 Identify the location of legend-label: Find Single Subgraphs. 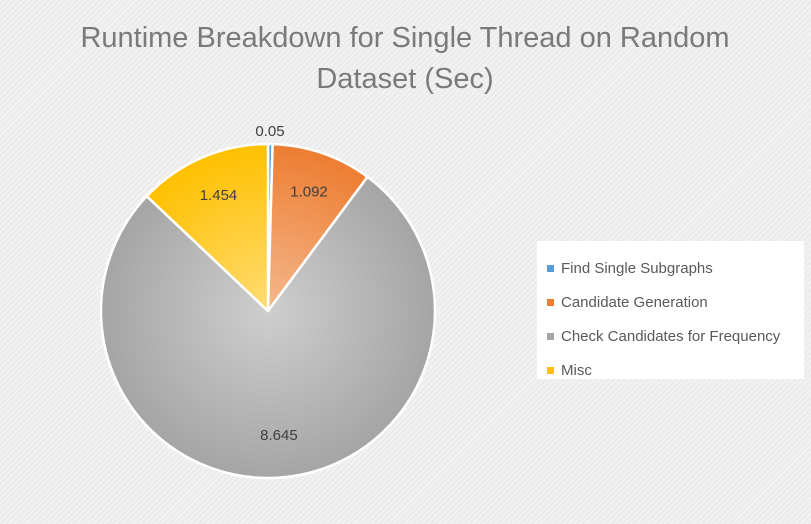
(637, 268).